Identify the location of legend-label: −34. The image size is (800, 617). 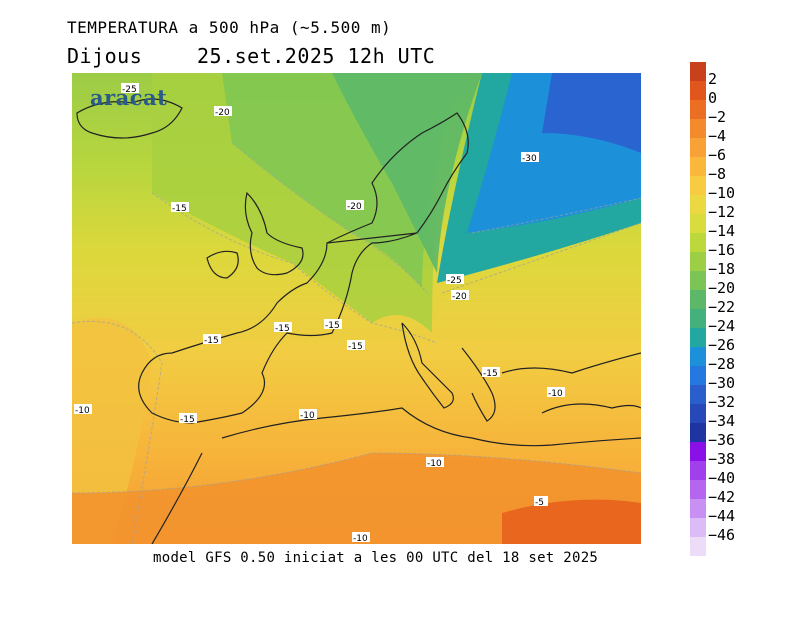
(722, 421).